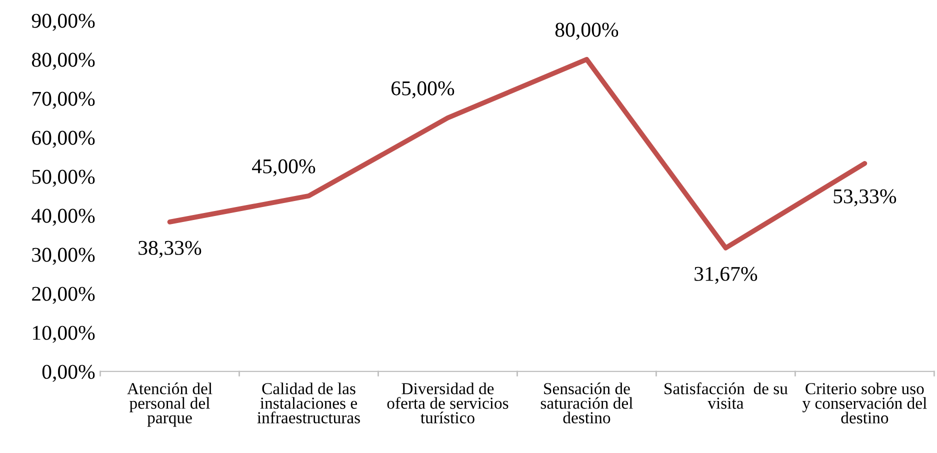  I want to click on y-tick-label: 30,00%, so click(63, 256).